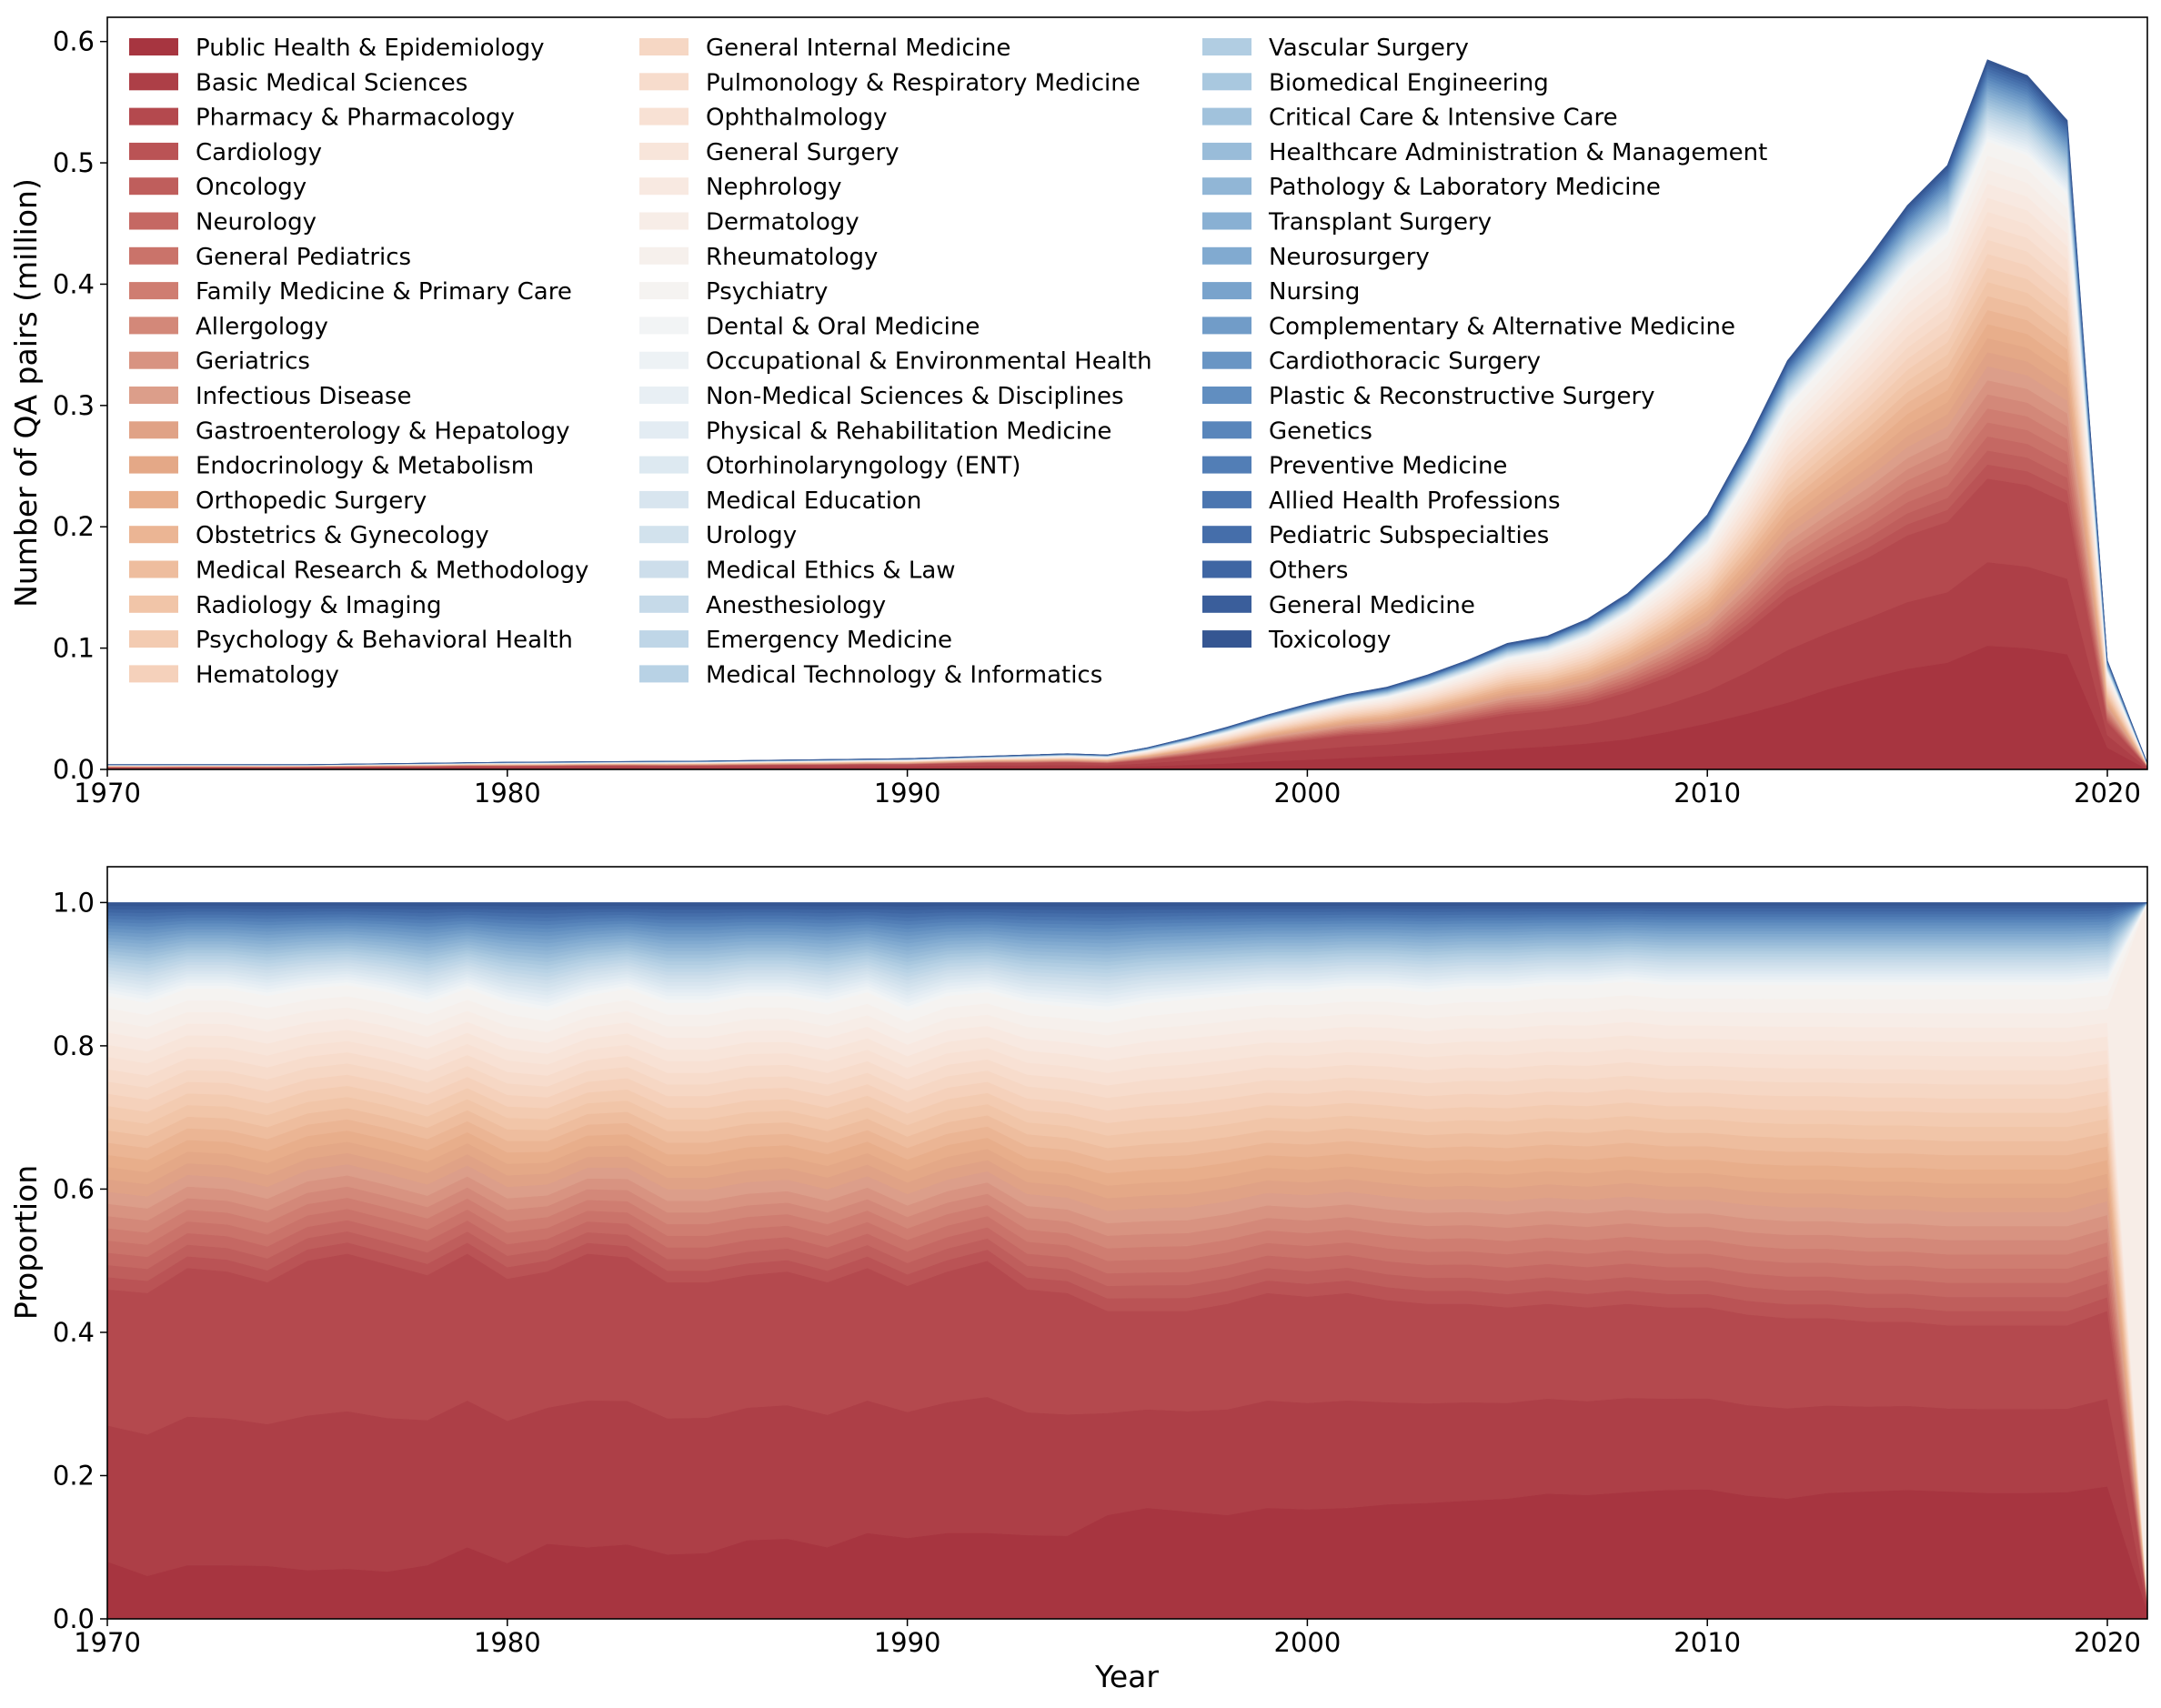 The image size is (2161, 1708). Describe the element at coordinates (153, 569) in the screenshot. I see `legend-swatch-medical-research-methodology` at that location.